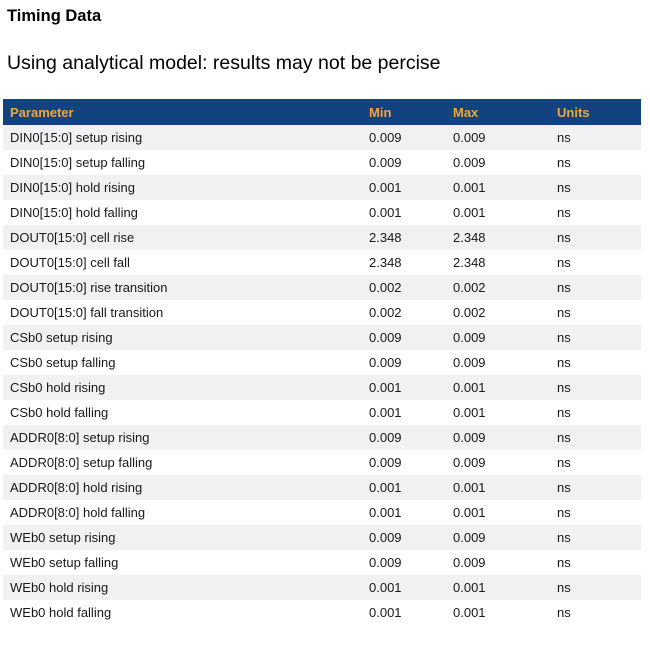  I want to click on parameter-cell: CSb0 hold falling, so click(186, 412).